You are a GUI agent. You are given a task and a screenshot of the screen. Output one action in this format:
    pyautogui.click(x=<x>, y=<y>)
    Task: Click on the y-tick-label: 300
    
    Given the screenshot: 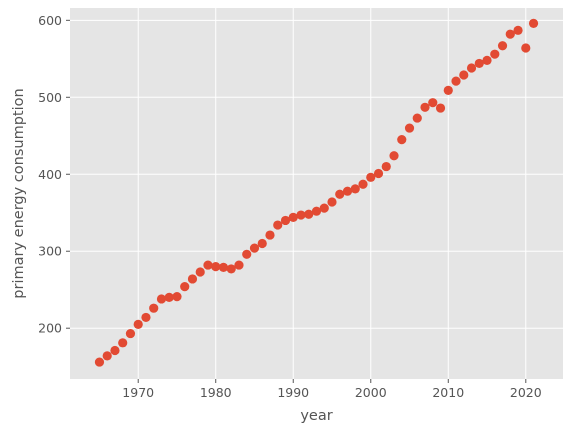 What is the action you would take?
    pyautogui.click(x=50, y=251)
    